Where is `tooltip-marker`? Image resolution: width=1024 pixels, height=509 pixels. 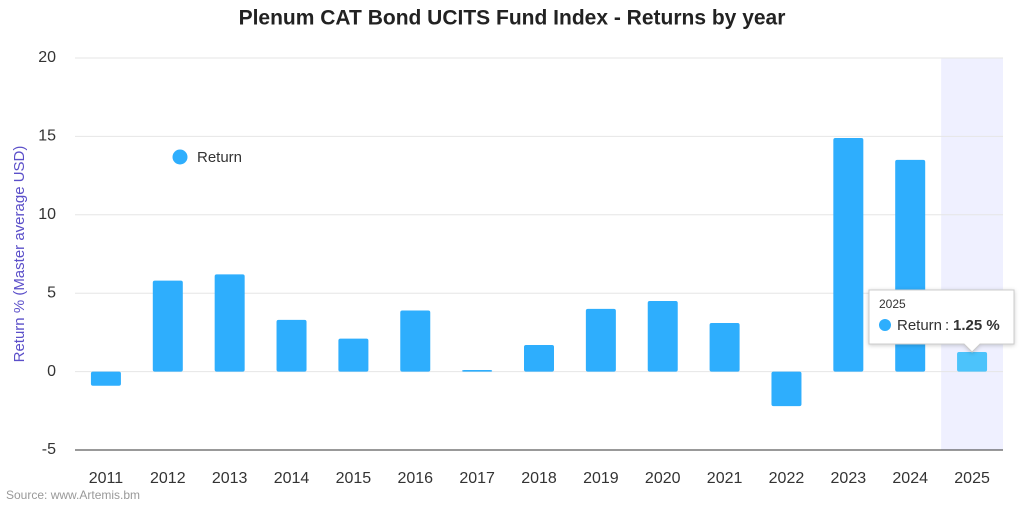
tooltip-marker is located at coordinates (885, 325).